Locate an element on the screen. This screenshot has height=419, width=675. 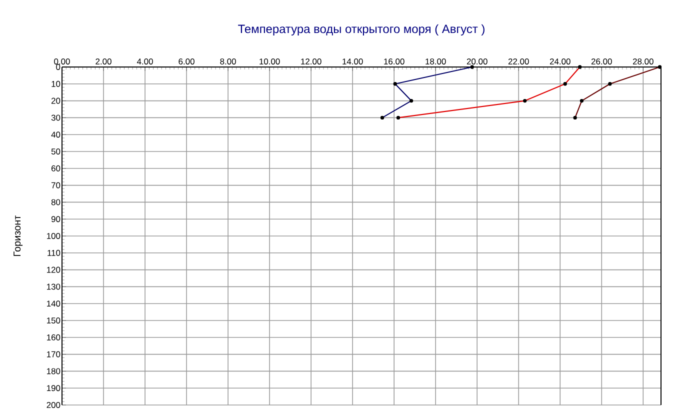
y-tick-label: 150 is located at coordinates (53, 321).